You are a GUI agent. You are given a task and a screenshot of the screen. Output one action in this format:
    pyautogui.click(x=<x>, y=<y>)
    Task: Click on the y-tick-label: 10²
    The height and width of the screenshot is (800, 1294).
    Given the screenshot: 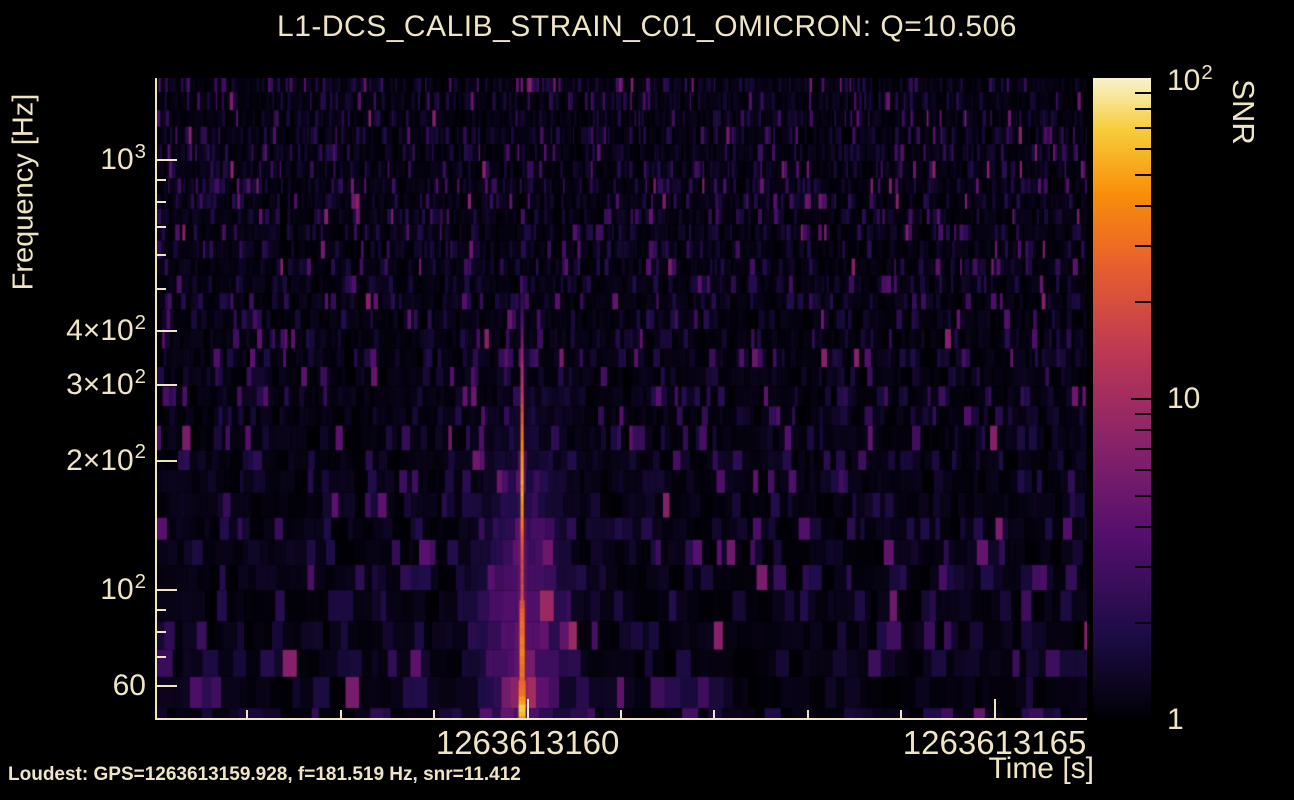 What is the action you would take?
    pyautogui.click(x=123, y=588)
    